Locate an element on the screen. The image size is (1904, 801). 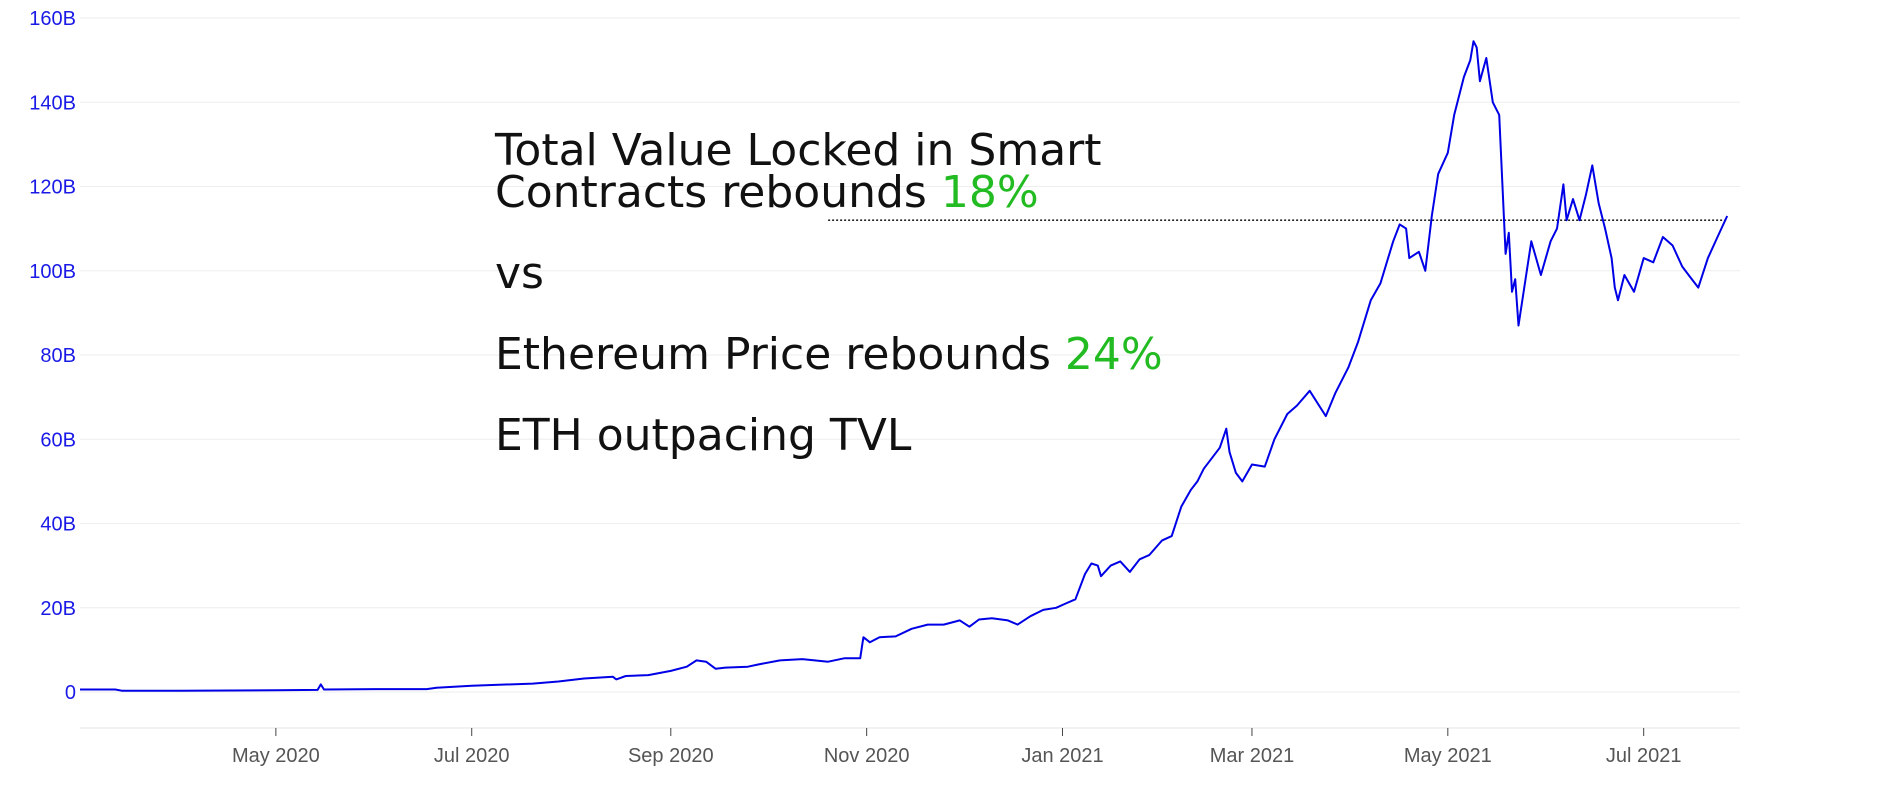
x-tick-label: Sep 2020 is located at coordinates (671, 756).